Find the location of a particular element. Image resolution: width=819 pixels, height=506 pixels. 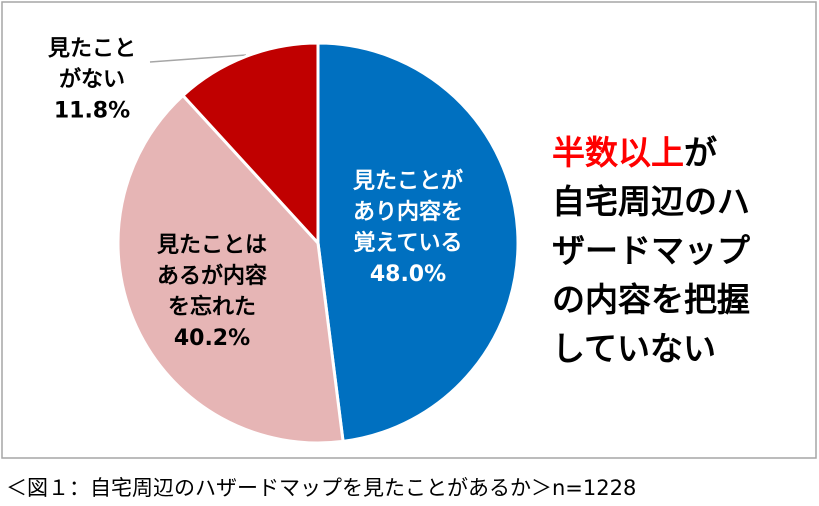

slice-label: 見たことは あるが内容 を忘れた 40.2% is located at coordinates (212, 292).